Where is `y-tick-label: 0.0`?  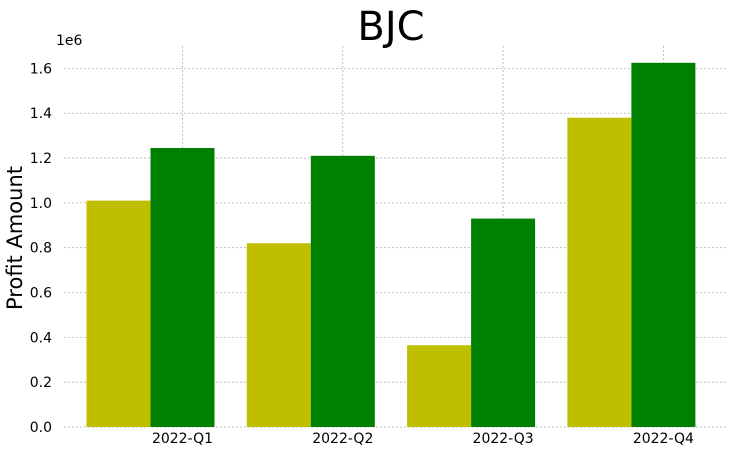
y-tick-label: 0.0 is located at coordinates (41, 428).